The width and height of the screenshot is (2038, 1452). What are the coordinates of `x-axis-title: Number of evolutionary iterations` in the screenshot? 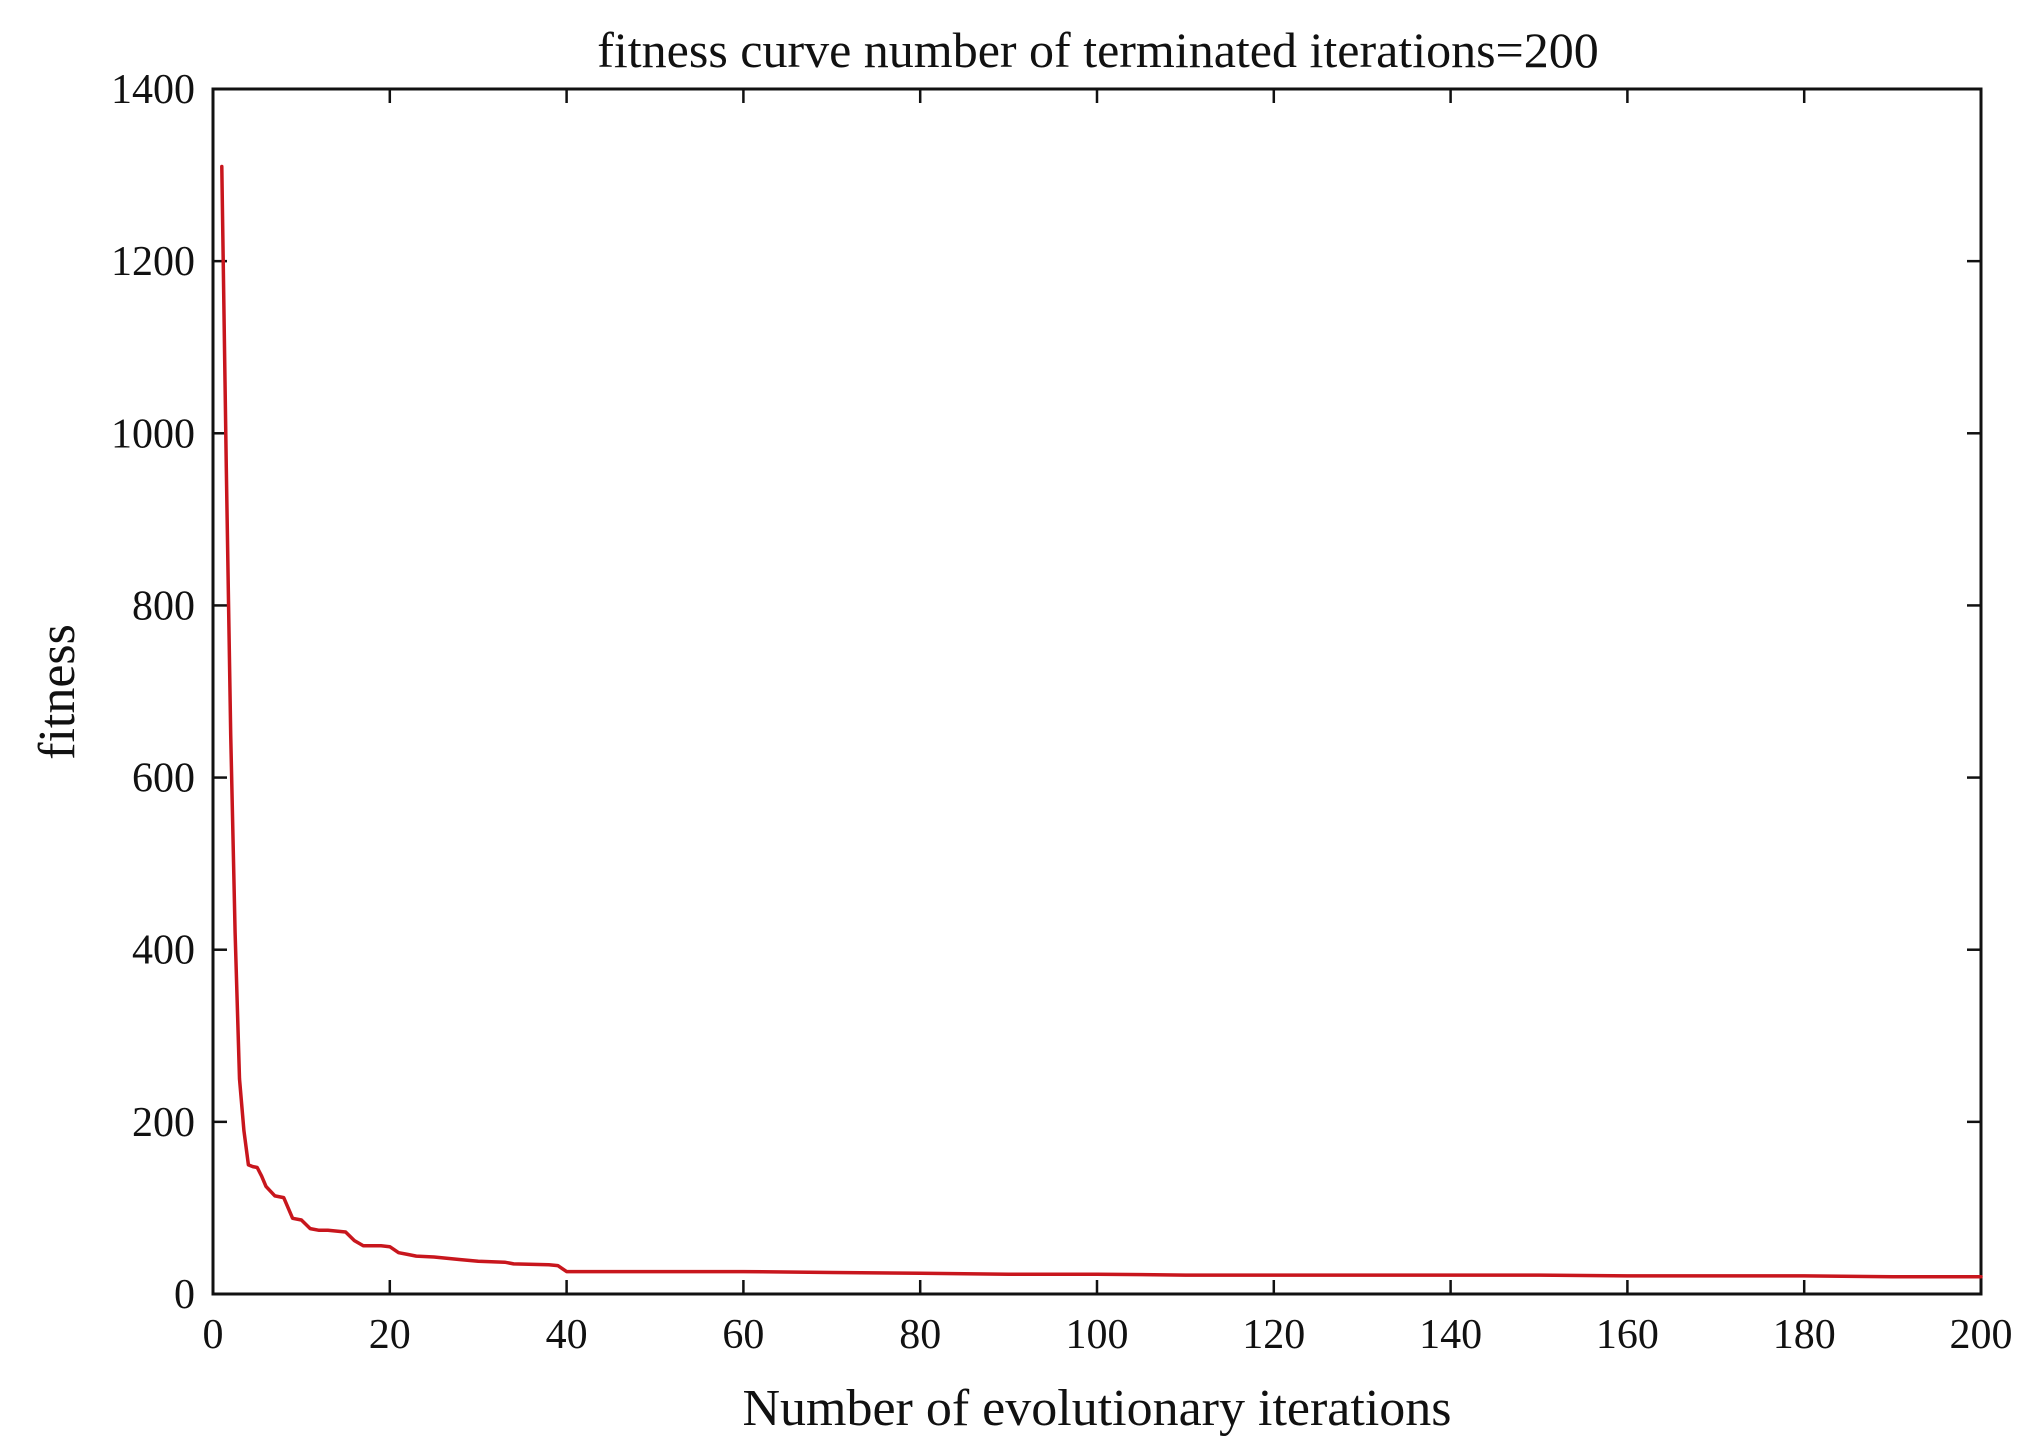 It's located at (1096, 1408).